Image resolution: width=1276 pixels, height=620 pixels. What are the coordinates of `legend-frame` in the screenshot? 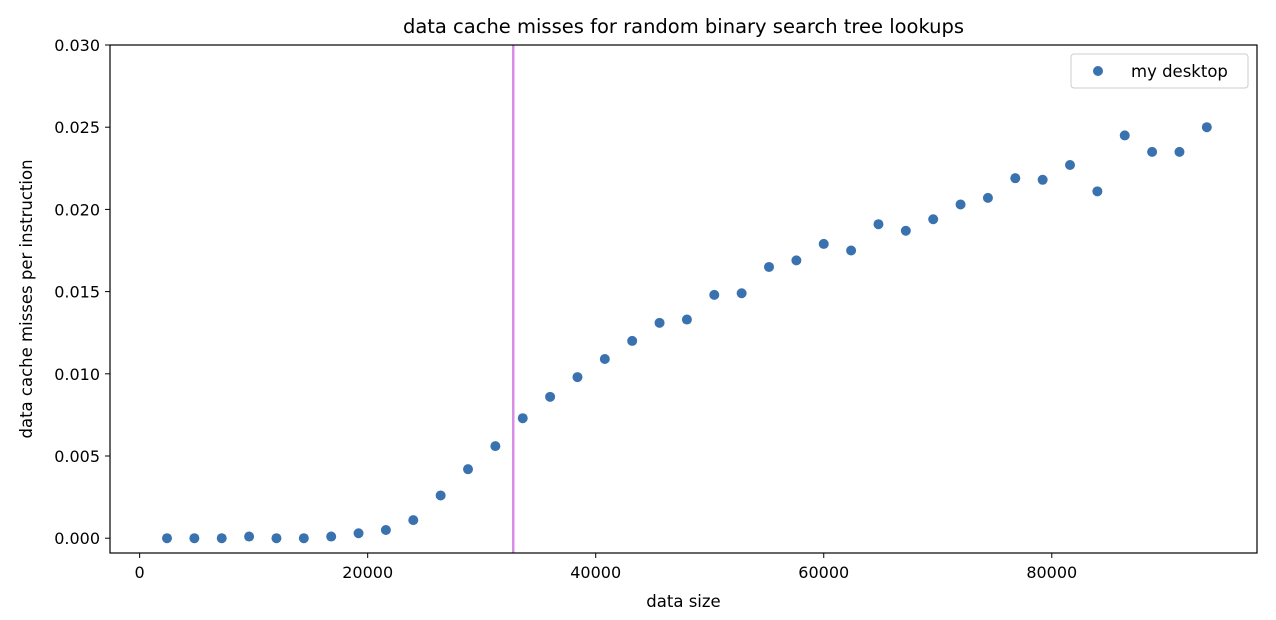 It's located at (1159, 71).